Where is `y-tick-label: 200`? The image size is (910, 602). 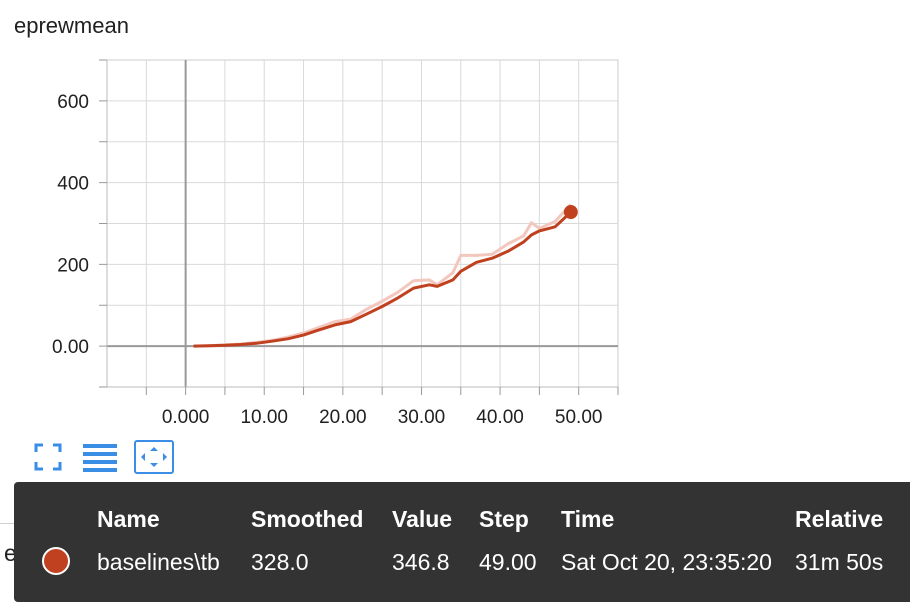
y-tick-label: 200 is located at coordinates (73, 265).